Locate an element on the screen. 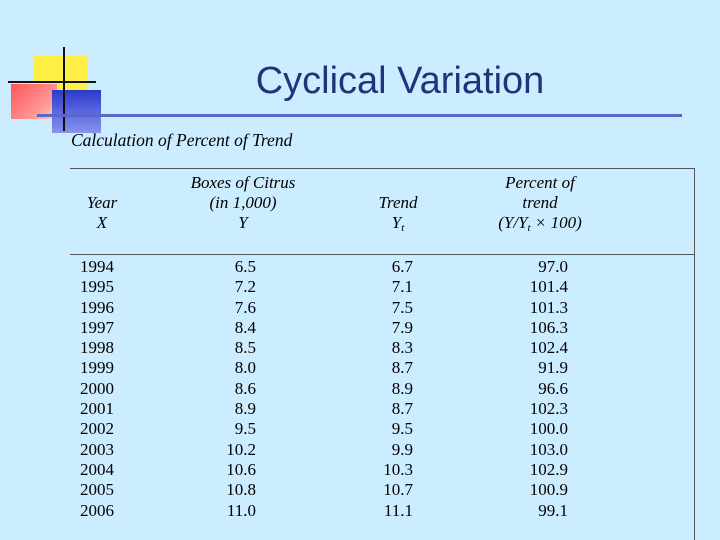 The width and height of the screenshot is (720, 540). logo-horizontal-line is located at coordinates (52, 82).